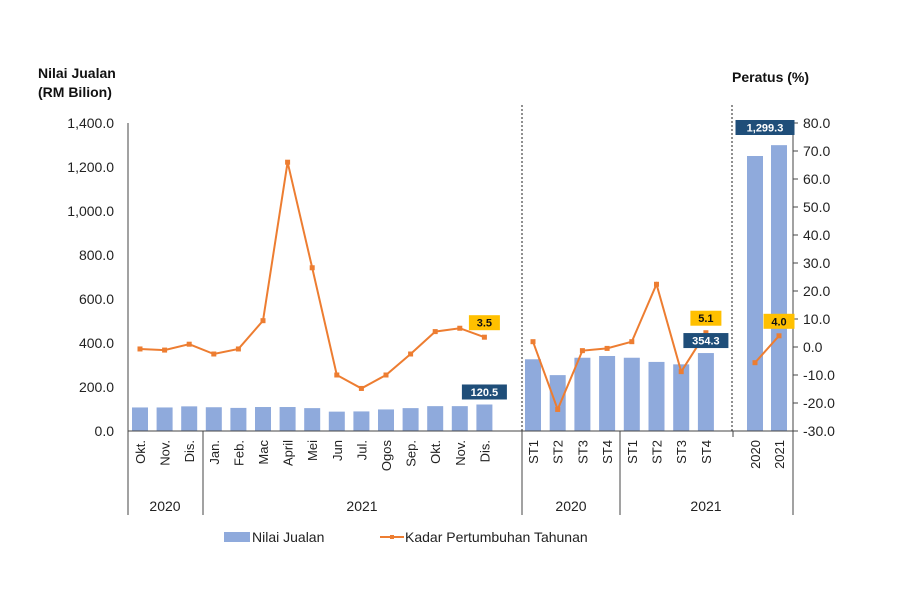 The height and width of the screenshot is (608, 914). Describe the element at coordinates (90, 123) in the screenshot. I see `left-tick-label: 1,400.0` at that location.